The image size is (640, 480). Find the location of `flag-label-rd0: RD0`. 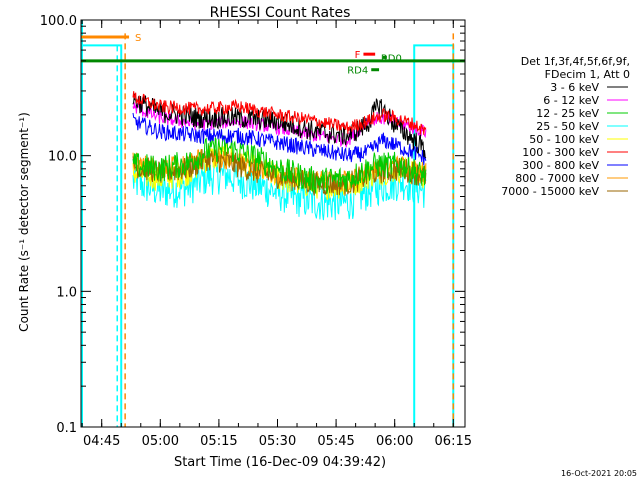

flag-label-rd0: RD0 is located at coordinates (391, 58).